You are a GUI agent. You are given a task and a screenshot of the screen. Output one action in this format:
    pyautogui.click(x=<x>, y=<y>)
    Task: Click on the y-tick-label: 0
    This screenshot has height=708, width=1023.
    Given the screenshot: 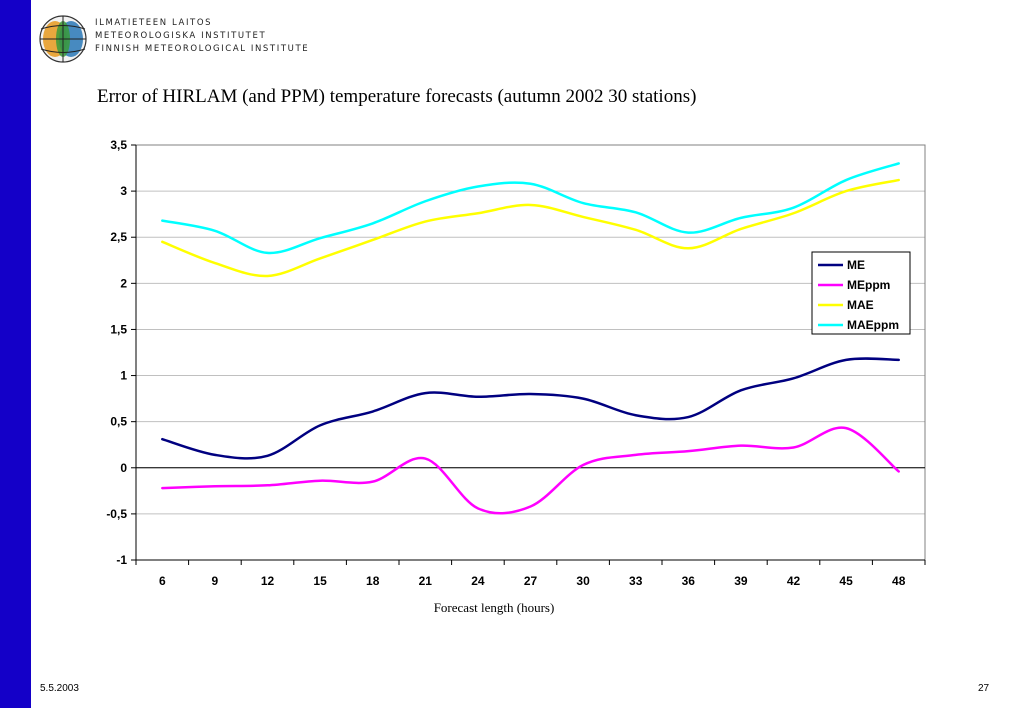 What is the action you would take?
    pyautogui.click(x=123, y=468)
    